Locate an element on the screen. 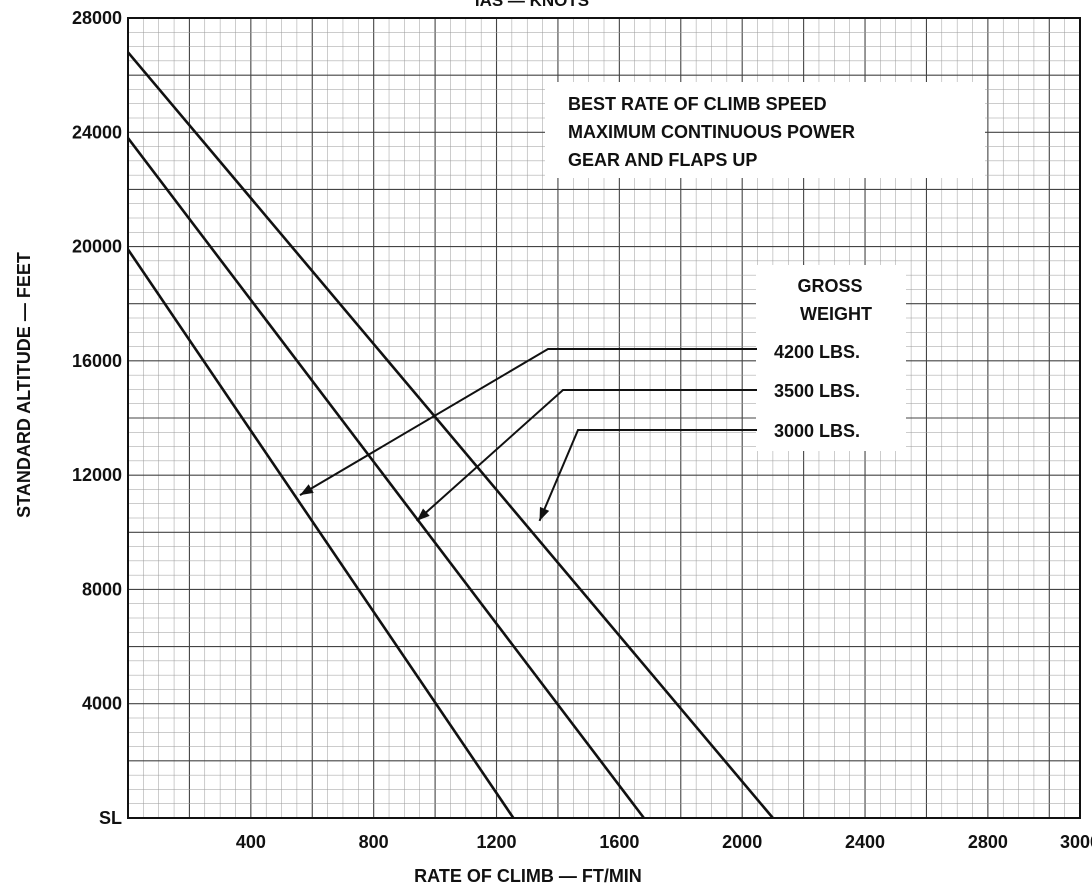  y-axis-label: STANDARD ALTITUDE — FEET is located at coordinates (24, 385).